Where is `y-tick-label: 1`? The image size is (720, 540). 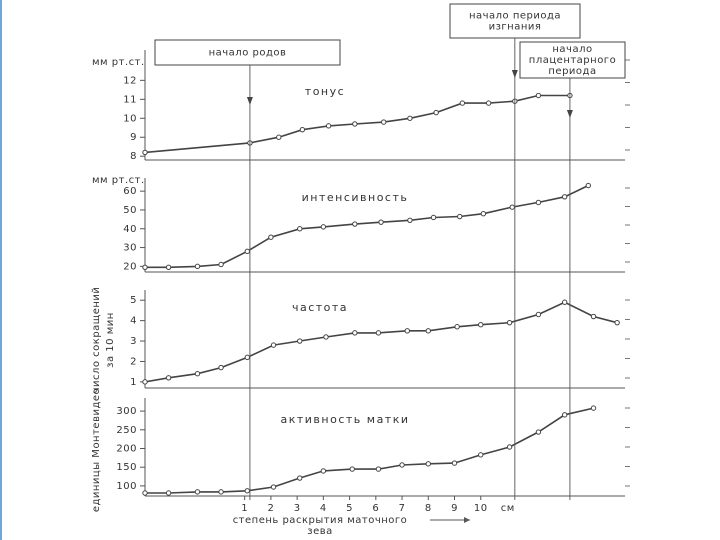 y-tick-label: 1 is located at coordinates (133, 382).